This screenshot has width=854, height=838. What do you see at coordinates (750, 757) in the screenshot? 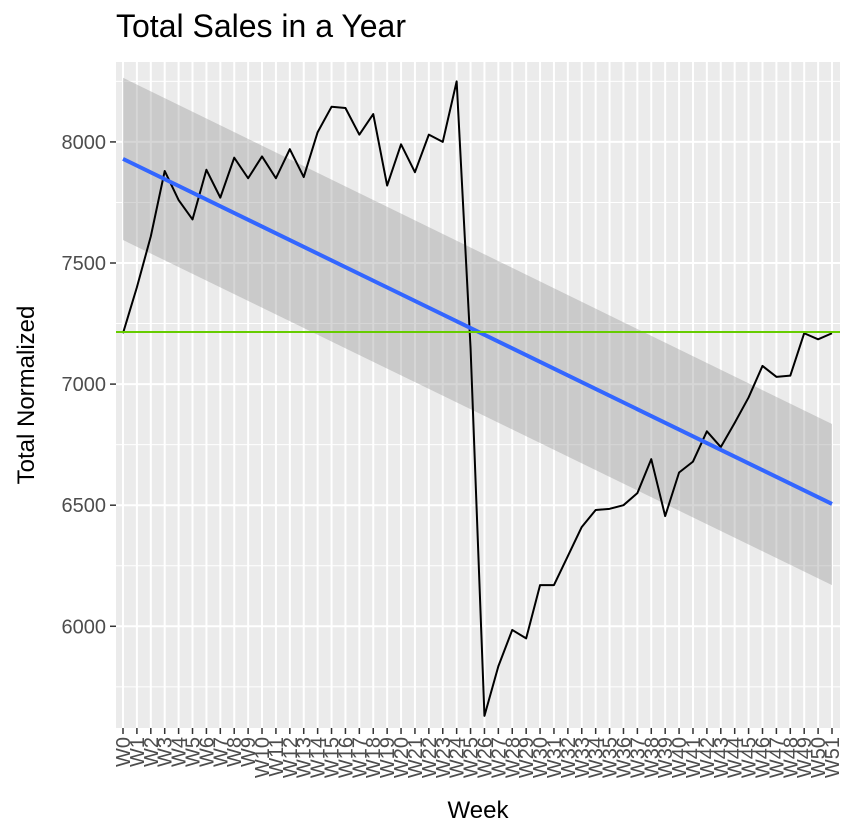
I see `x-tick-label: W45` at bounding box center [750, 757].